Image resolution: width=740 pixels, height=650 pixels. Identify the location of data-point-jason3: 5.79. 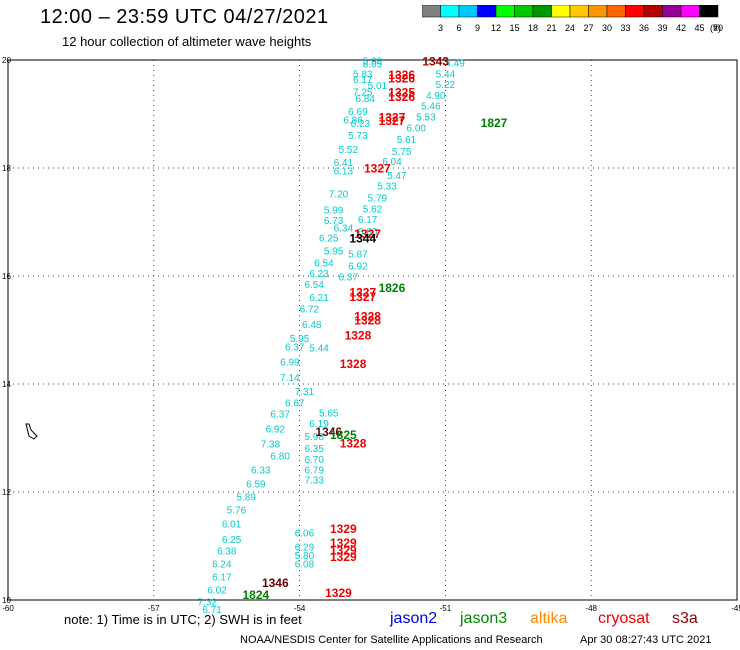
(378, 198).